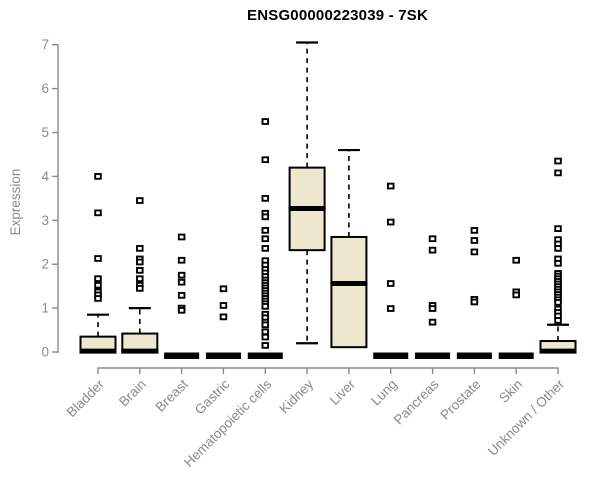 Image resolution: width=600 pixels, height=500 pixels. I want to click on boxplot-gastric, so click(223, 322).